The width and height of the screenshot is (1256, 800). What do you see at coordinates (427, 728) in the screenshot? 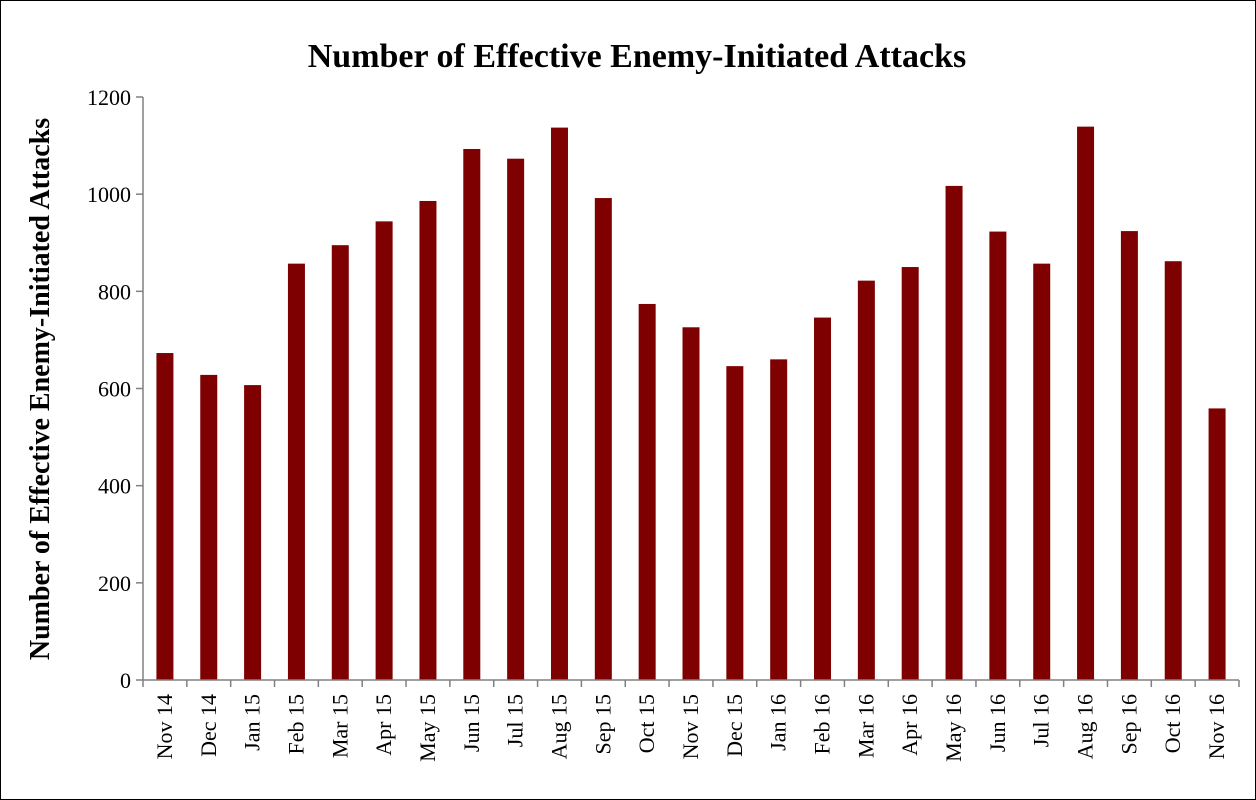
I see `x-tick-label: May 15` at bounding box center [427, 728].